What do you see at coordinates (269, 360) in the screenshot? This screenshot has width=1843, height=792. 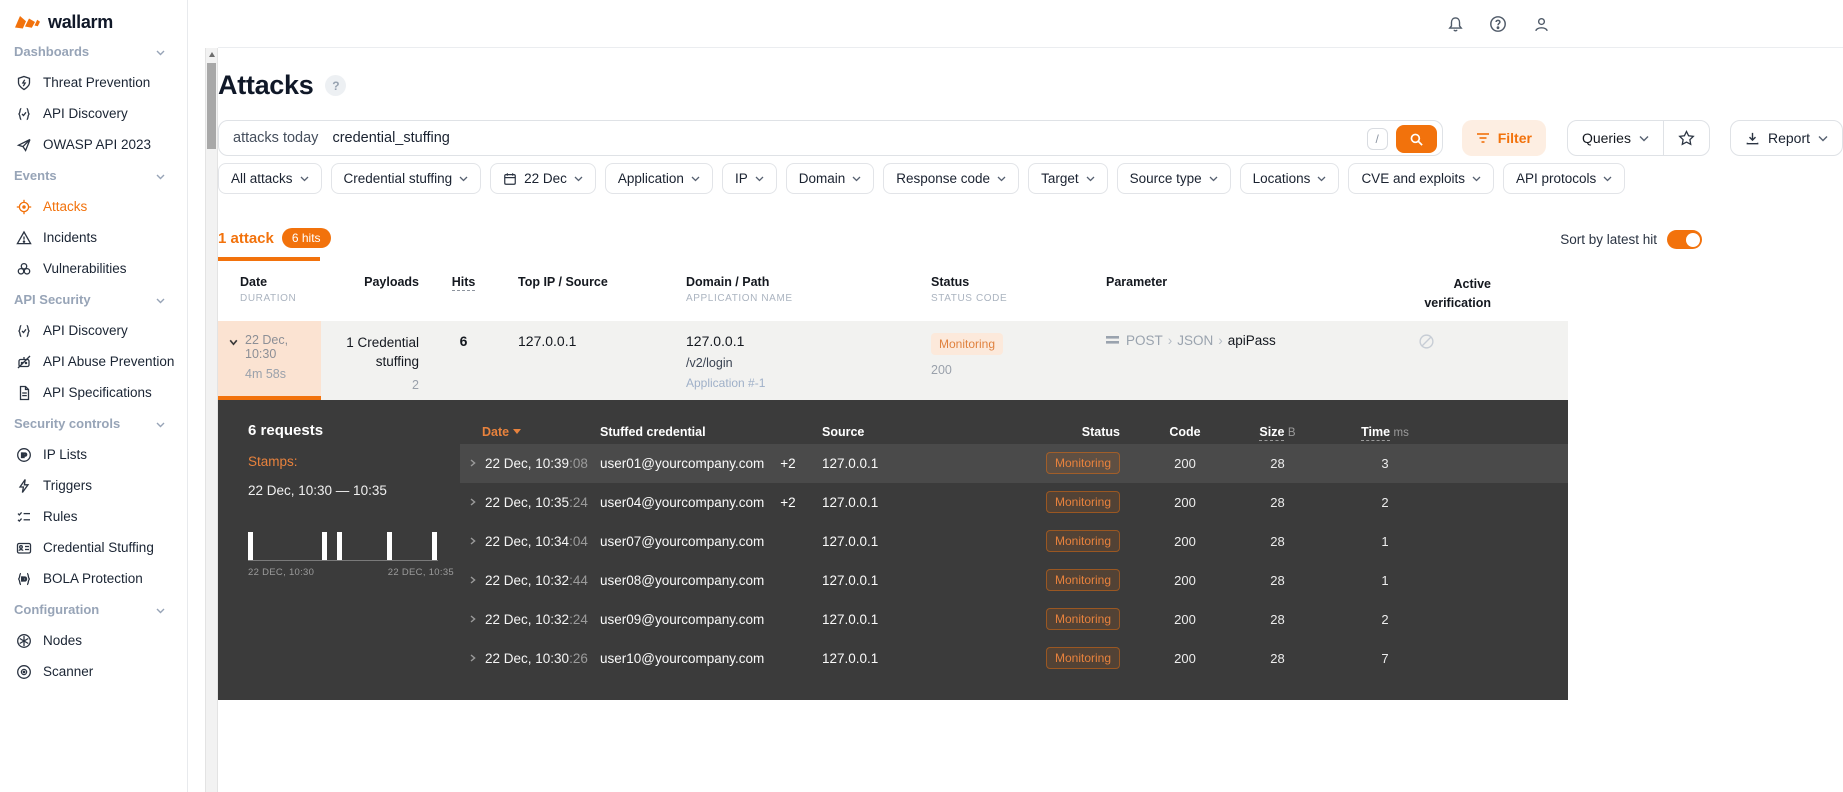 I see `attack-date-cell: 22 Dec, 10:30 4m 58s` at bounding box center [269, 360].